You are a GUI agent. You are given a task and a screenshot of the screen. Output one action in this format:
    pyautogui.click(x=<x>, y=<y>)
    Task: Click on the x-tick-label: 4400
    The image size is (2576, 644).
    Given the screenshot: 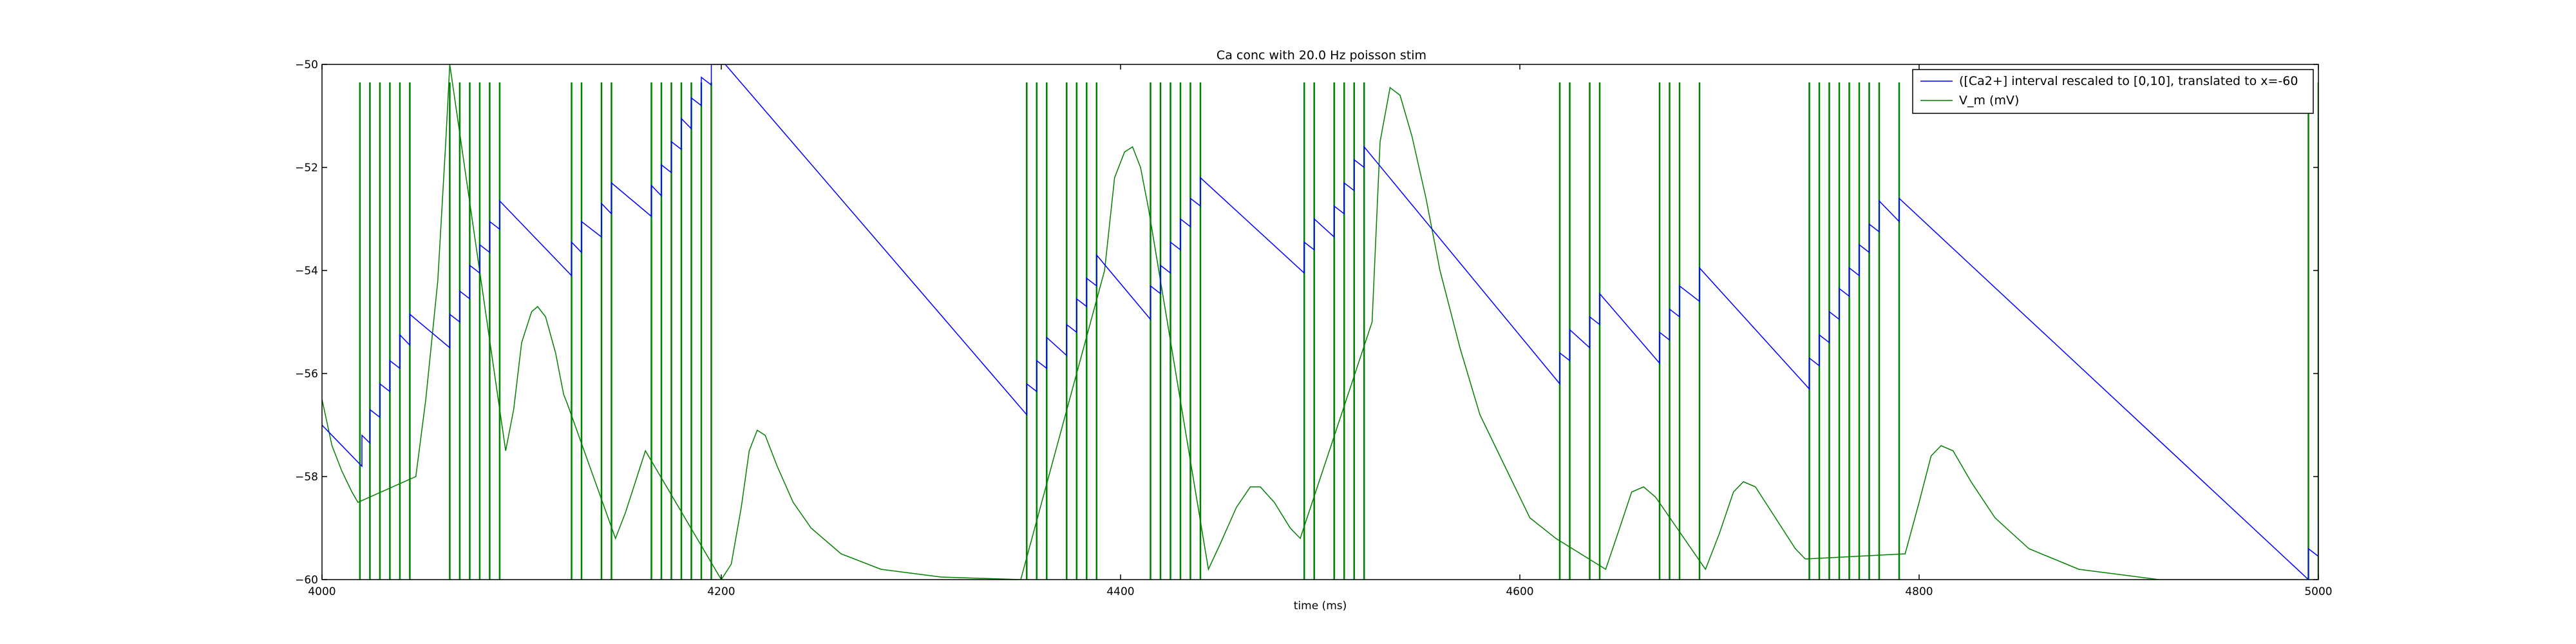 What is the action you would take?
    pyautogui.click(x=1120, y=591)
    